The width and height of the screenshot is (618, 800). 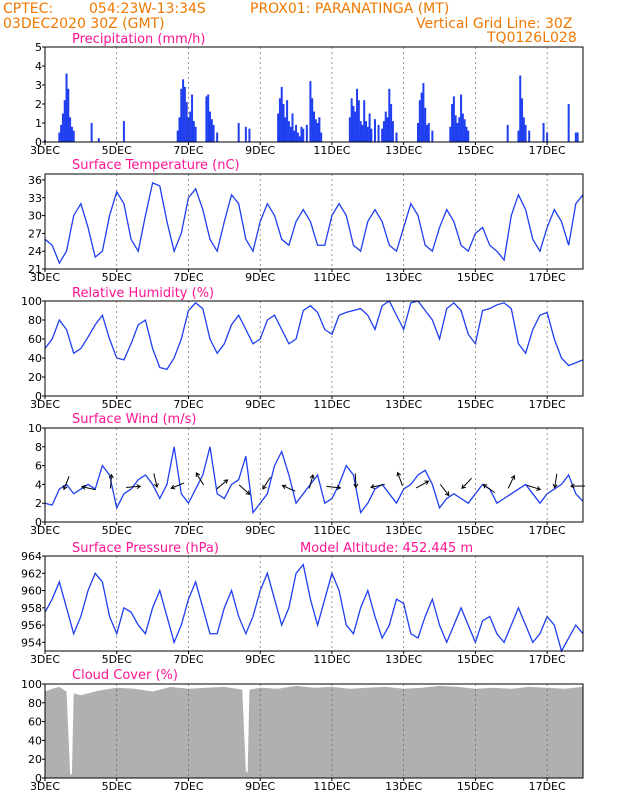 What do you see at coordinates (35, 377) in the screenshot?
I see `y-tick-label: 20` at bounding box center [35, 377].